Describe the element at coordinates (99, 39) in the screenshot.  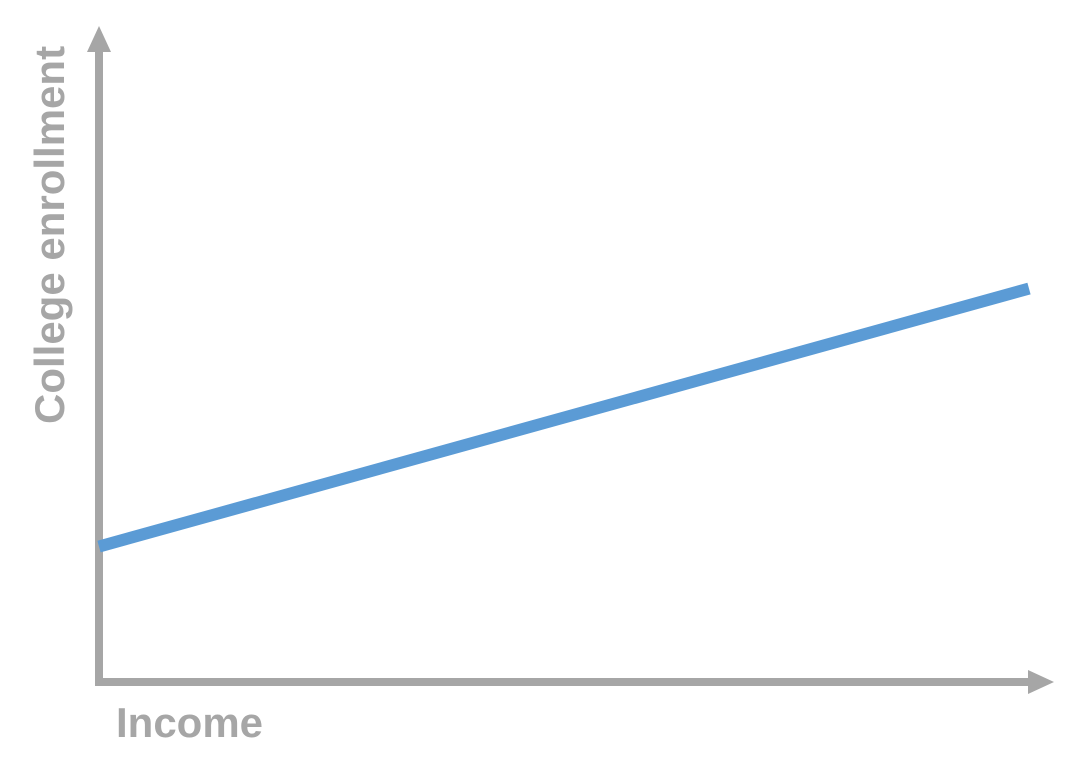
I see `y-axis-arrowhead` at that location.